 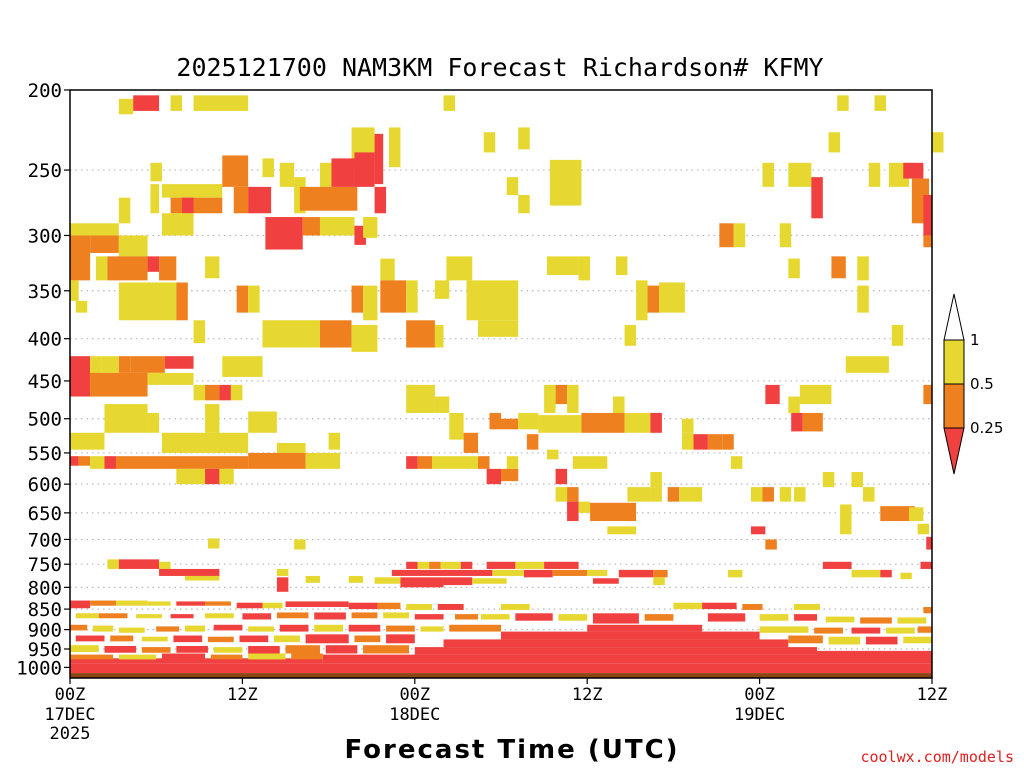 I want to click on y-tick-label: 200, so click(x=45, y=91).